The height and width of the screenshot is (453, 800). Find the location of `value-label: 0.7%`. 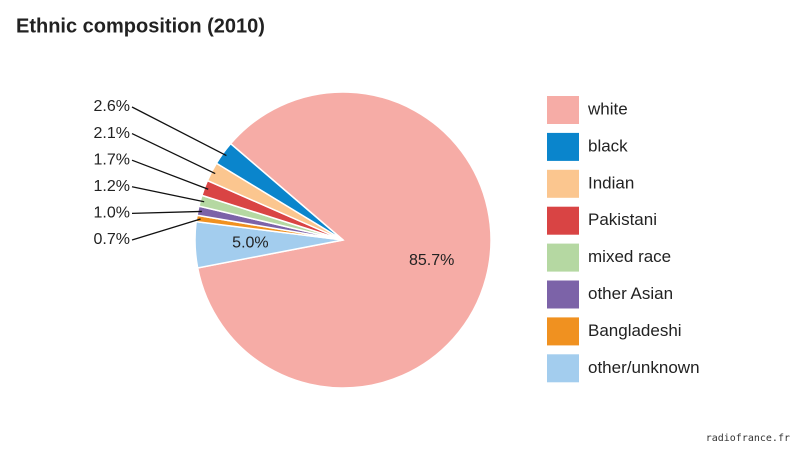

value-label: 0.7% is located at coordinates (112, 239).